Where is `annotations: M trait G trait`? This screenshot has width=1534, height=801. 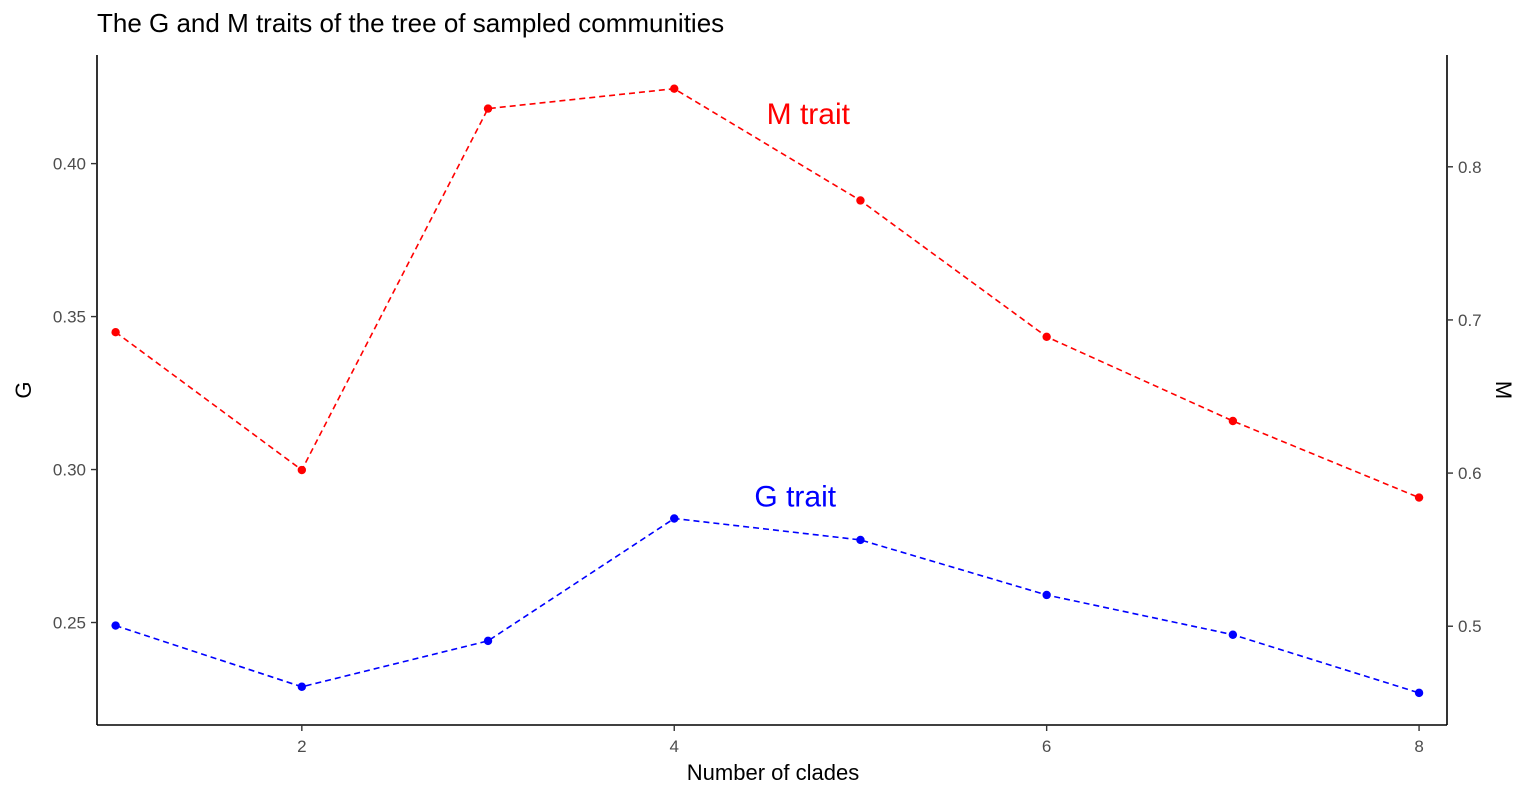 annotations: M trait G trait is located at coordinates (802, 305).